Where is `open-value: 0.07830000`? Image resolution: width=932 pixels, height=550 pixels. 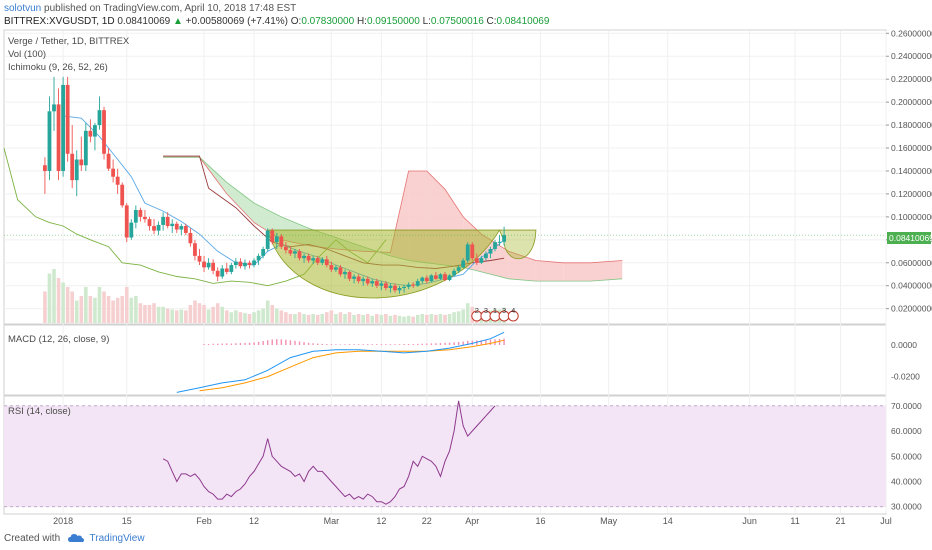
open-value: 0.07830000 is located at coordinates (328, 21).